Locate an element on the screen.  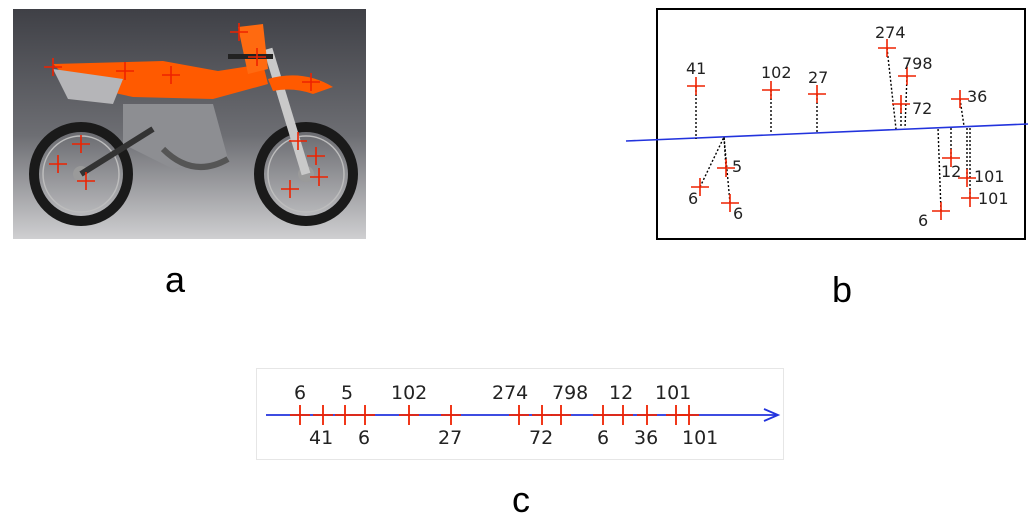
panel-c-label-above: 798 is located at coordinates (570, 393).